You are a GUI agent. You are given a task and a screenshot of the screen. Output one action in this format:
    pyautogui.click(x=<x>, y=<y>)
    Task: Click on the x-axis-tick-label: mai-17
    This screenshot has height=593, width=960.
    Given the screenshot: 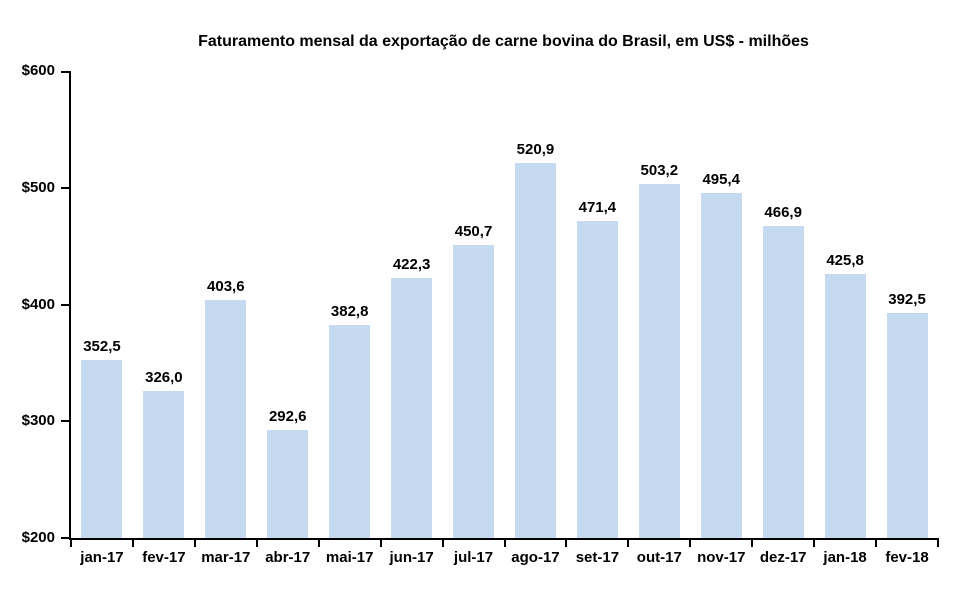 What is the action you would take?
    pyautogui.click(x=349, y=557)
    